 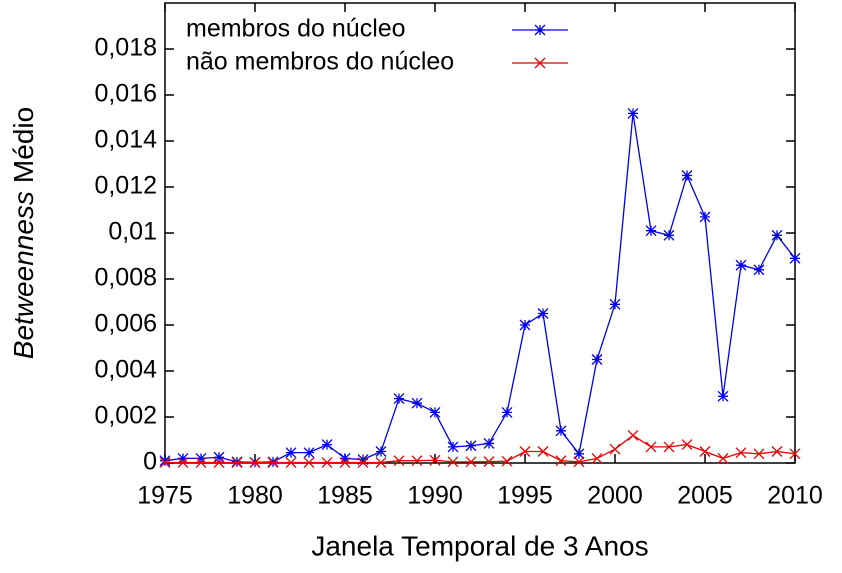 What do you see at coordinates (125, 186) in the screenshot?
I see `y-tick-label: 0,012` at bounding box center [125, 186].